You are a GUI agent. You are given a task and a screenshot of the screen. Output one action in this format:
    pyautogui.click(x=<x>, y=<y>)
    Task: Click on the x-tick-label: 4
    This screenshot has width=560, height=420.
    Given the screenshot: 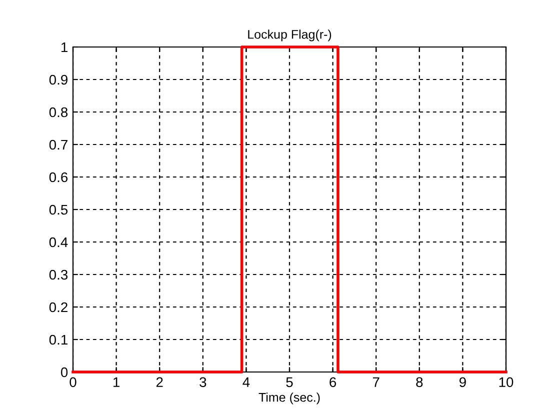 What is the action you would take?
    pyautogui.click(x=246, y=382)
    